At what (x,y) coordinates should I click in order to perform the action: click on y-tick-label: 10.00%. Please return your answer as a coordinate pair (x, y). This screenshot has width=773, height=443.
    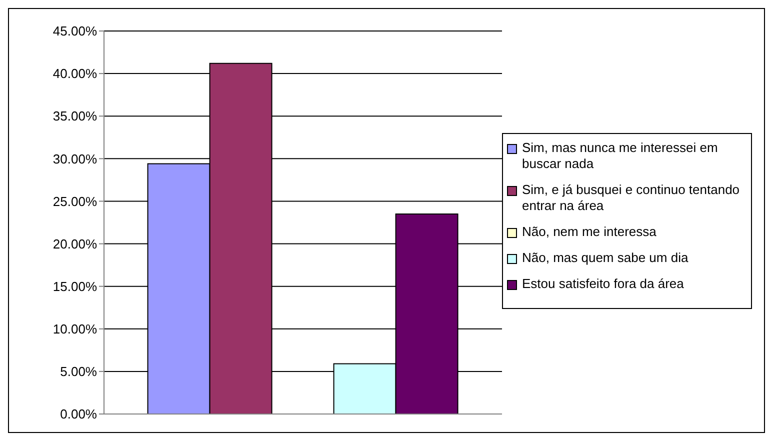
    Looking at the image, I should click on (75, 329).